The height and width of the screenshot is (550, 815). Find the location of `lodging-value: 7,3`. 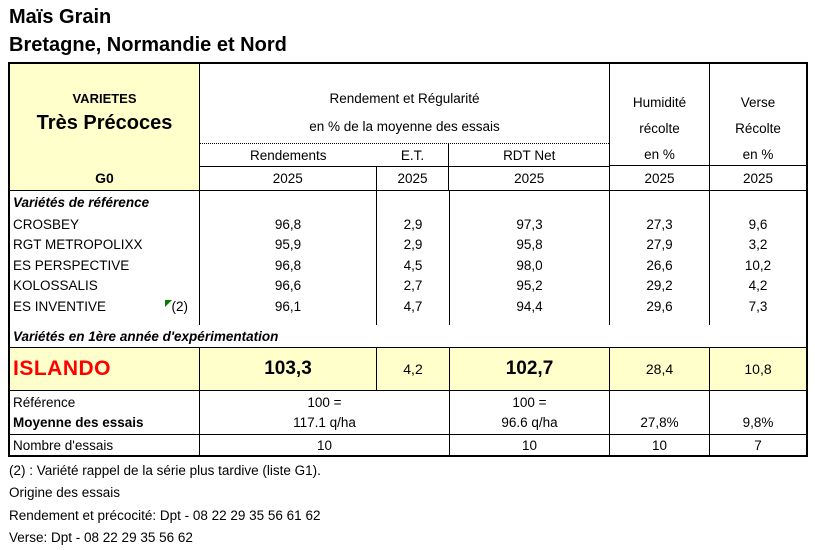

lodging-value: 7,3 is located at coordinates (758, 306).